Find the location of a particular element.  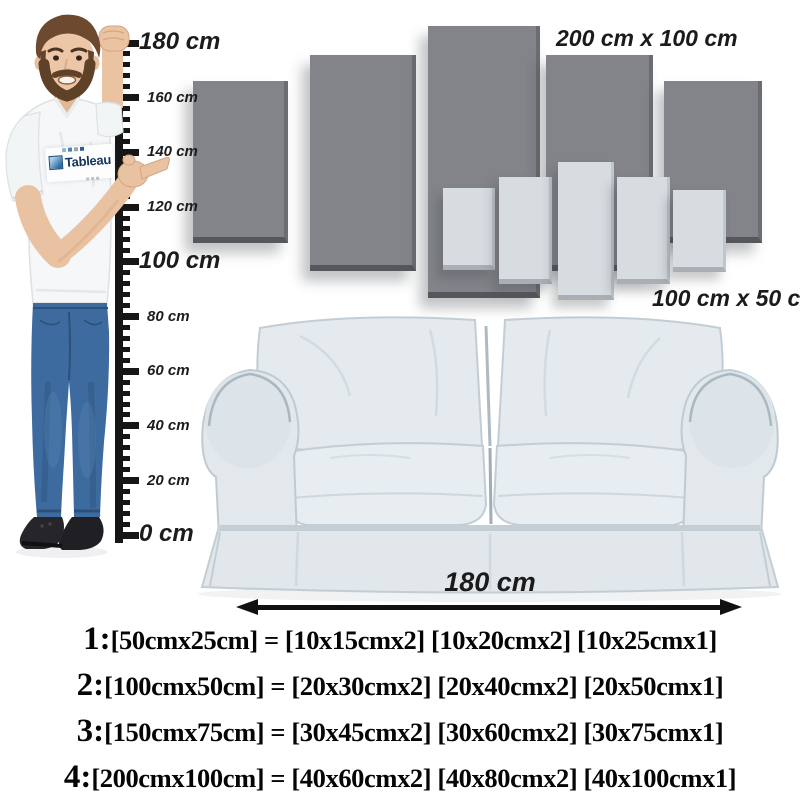

sofa-width-arrow is located at coordinates (489, 607).